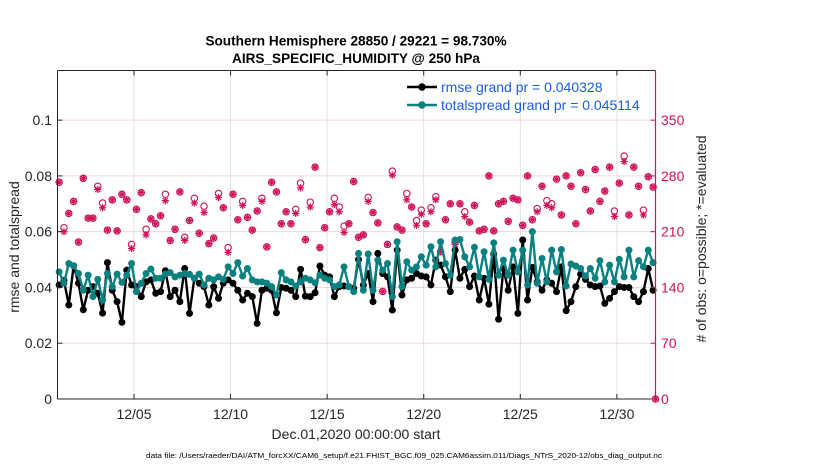 The image size is (830, 470). What do you see at coordinates (669, 343) in the screenshot?
I see `y-tick-label-right: 70` at bounding box center [669, 343].